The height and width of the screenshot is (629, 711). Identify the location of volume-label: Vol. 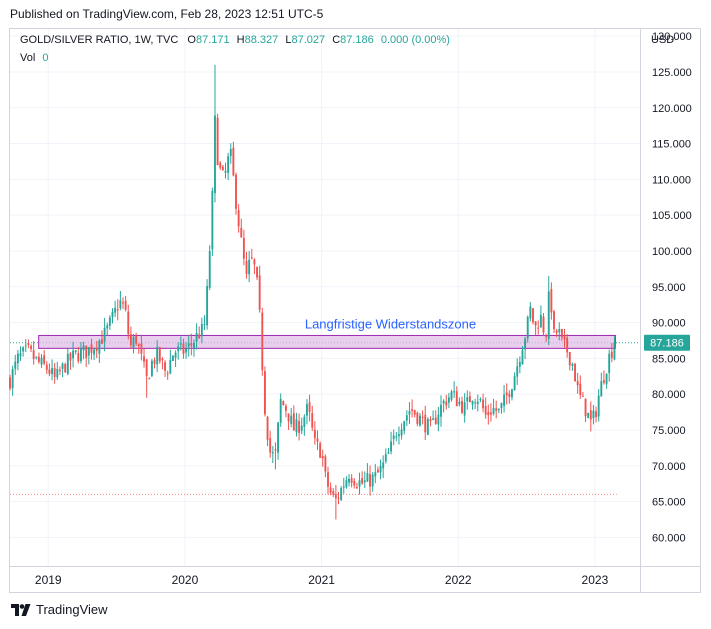
(28, 58).